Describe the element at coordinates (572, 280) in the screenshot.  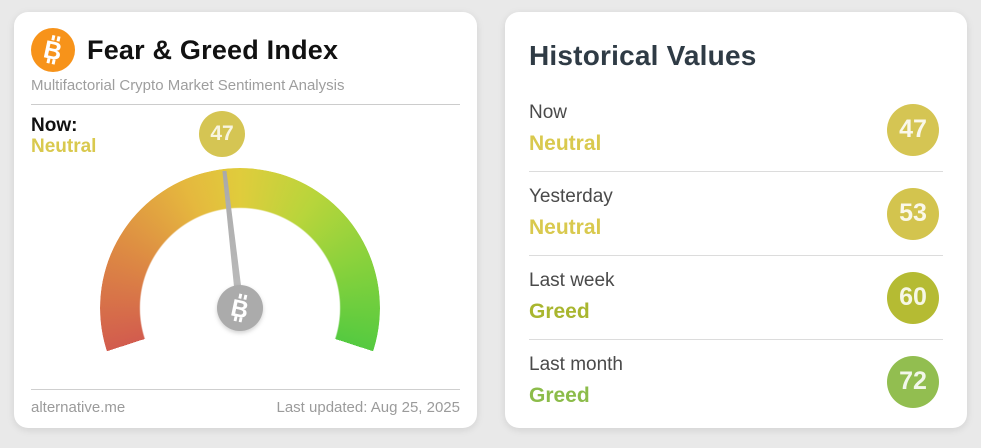
I see `row-label: Last week` at that location.